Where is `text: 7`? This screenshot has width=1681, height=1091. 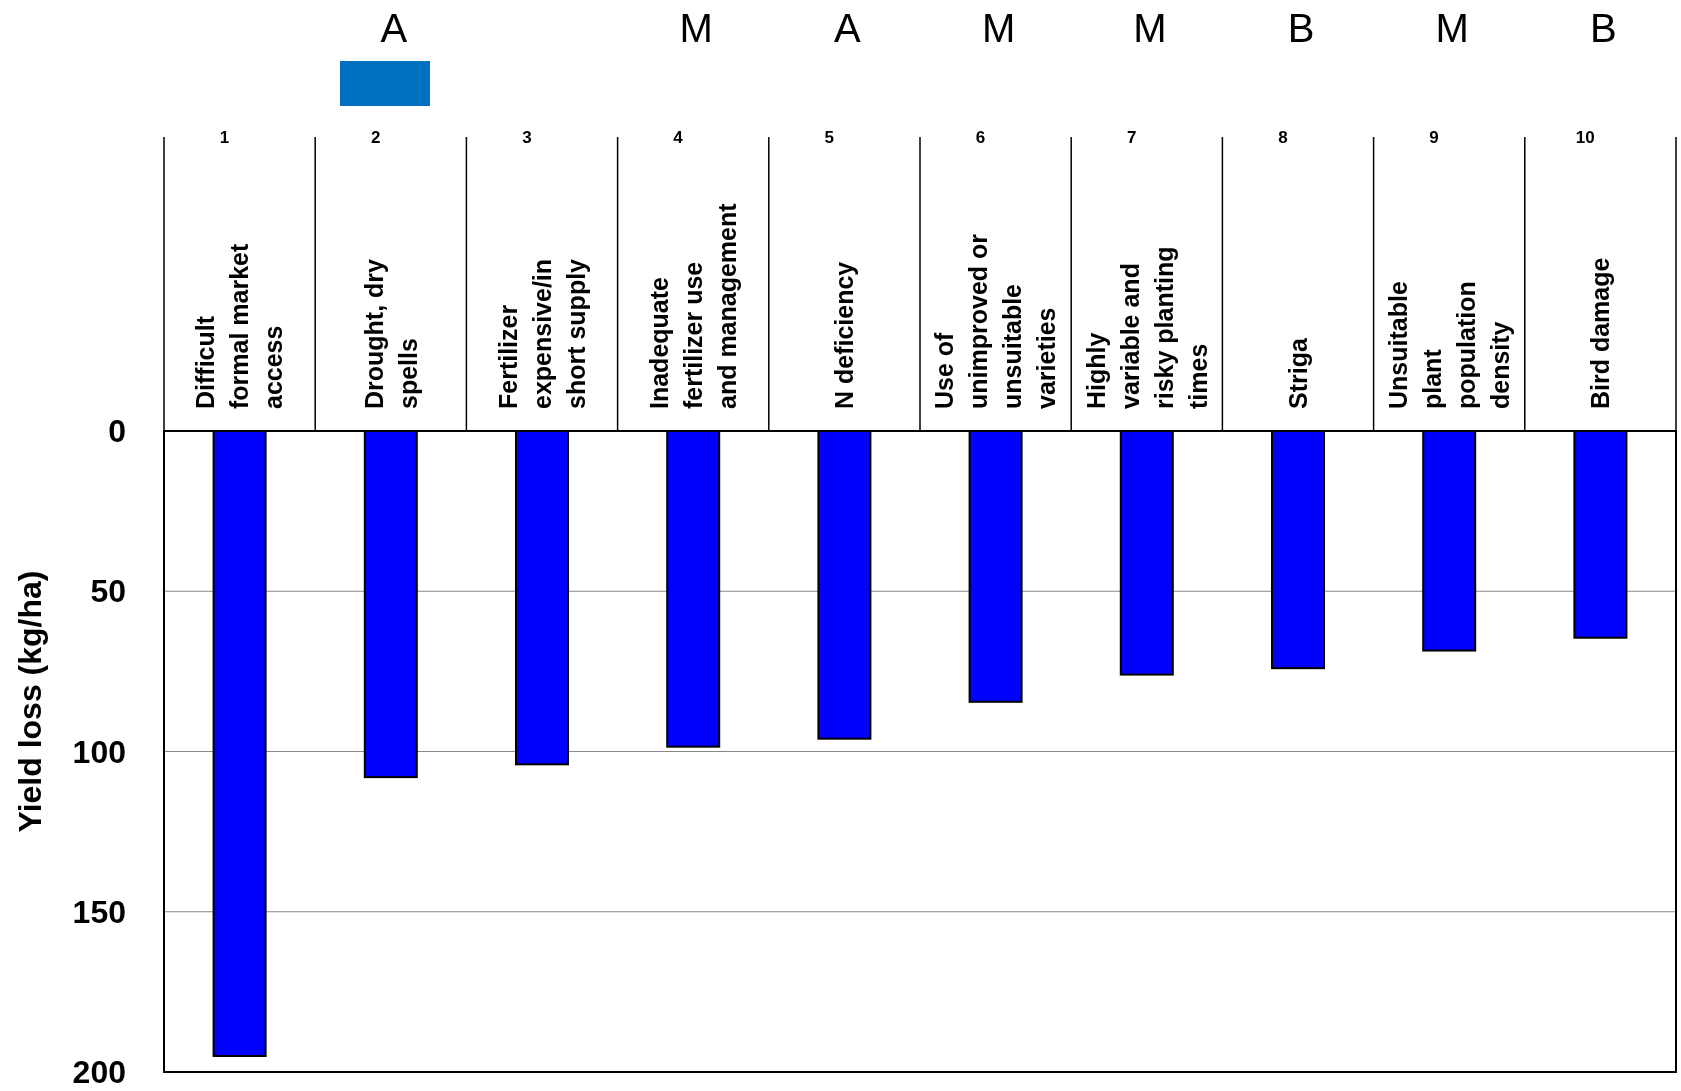
text: 7 is located at coordinates (1131, 137).